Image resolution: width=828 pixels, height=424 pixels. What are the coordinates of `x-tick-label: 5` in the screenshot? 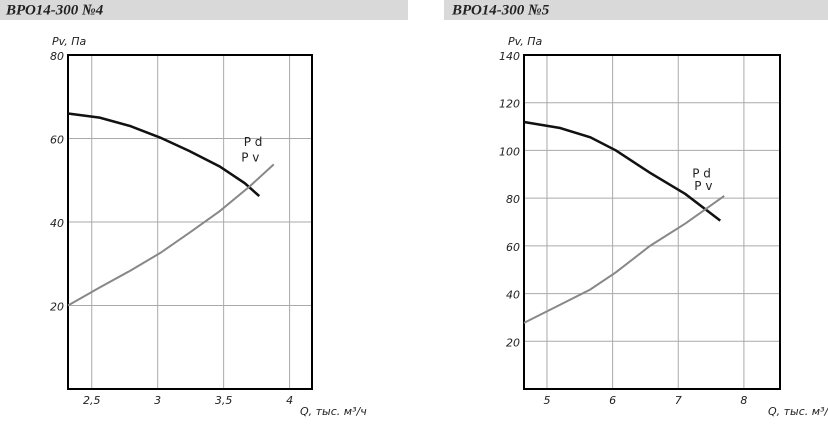 It's located at (546, 400).